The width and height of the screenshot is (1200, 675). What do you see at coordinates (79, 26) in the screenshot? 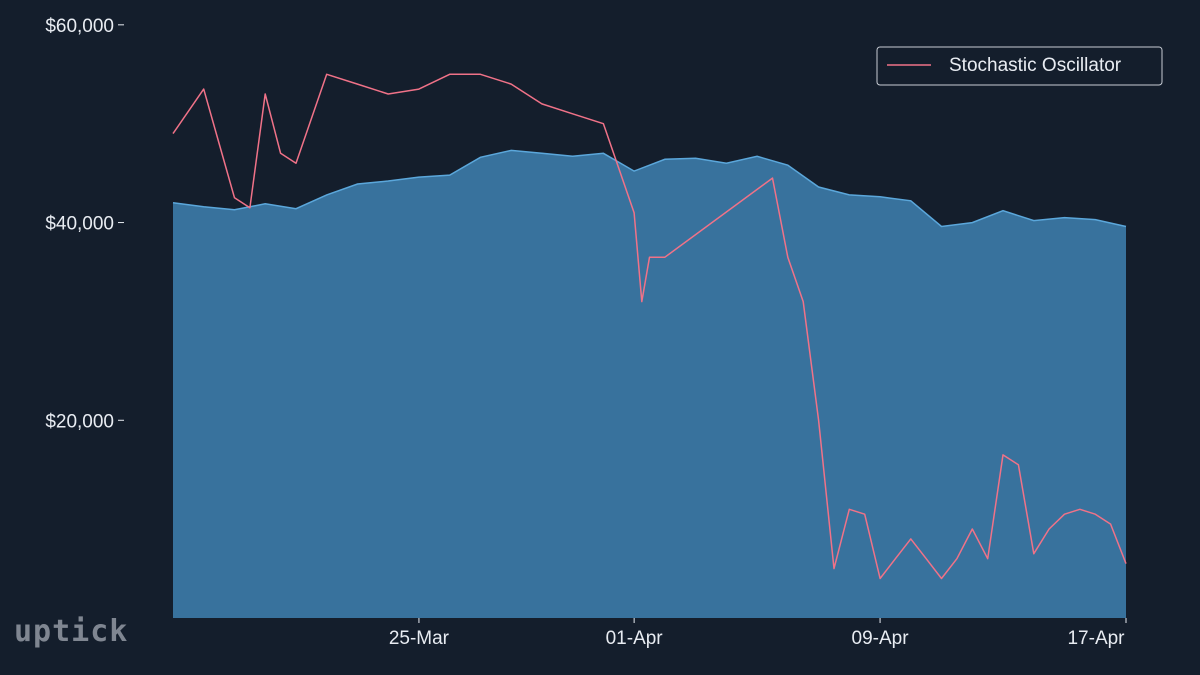
I see `y-tick-label: $60,000` at bounding box center [79, 26].